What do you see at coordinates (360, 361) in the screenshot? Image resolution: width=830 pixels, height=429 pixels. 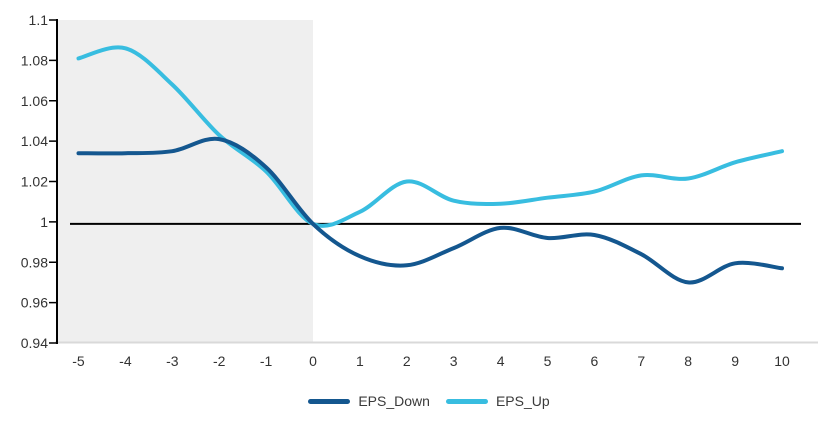 I see `x-tick-label: 1` at bounding box center [360, 361].